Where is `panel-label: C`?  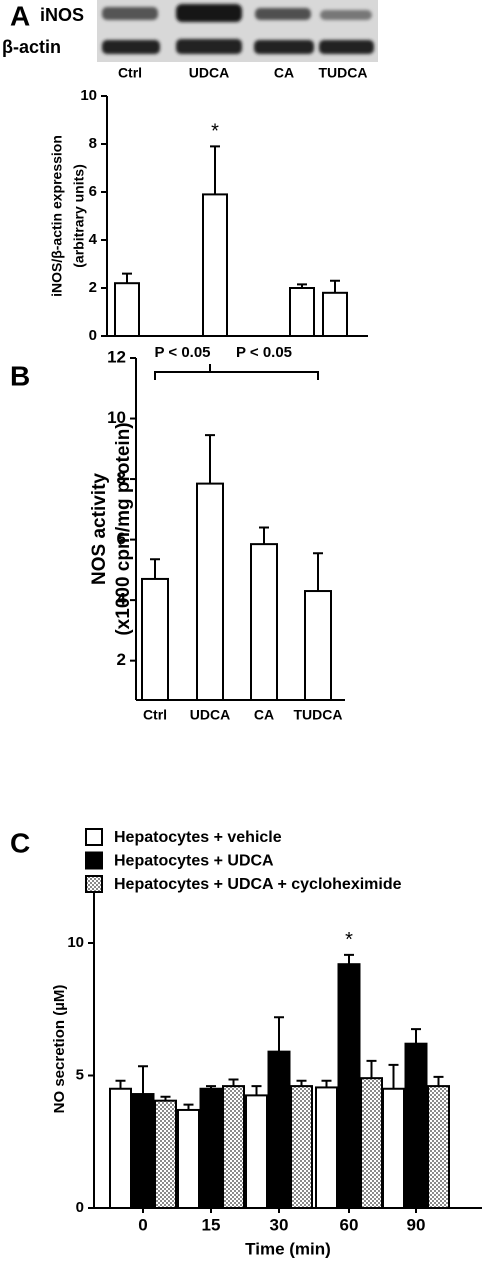
panel-label: C is located at coordinates (20, 842).